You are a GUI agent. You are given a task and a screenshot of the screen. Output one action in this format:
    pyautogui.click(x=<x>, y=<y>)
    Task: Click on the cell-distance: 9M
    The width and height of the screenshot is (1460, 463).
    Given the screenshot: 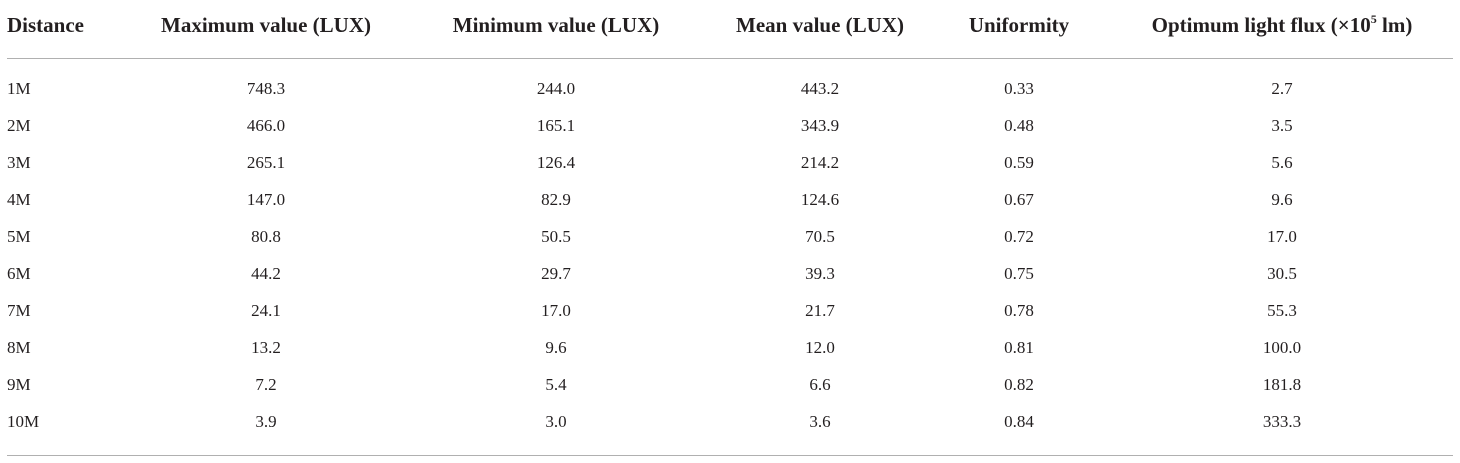 What is the action you would take?
    pyautogui.click(x=19, y=384)
    